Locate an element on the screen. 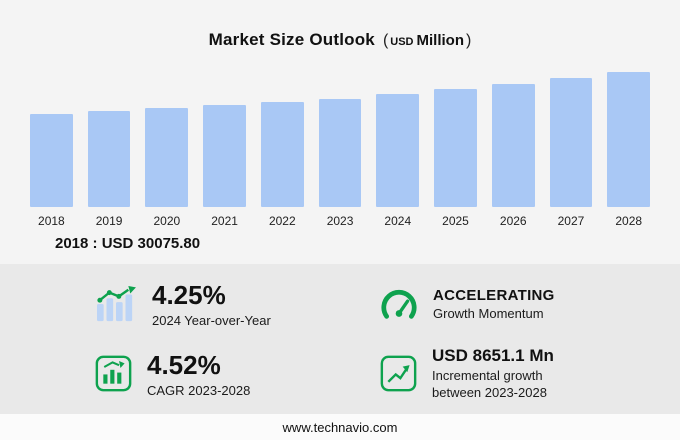 This screenshot has height=440, width=680. page-title: Market Size Outlook (USD Million) is located at coordinates (340, 25).